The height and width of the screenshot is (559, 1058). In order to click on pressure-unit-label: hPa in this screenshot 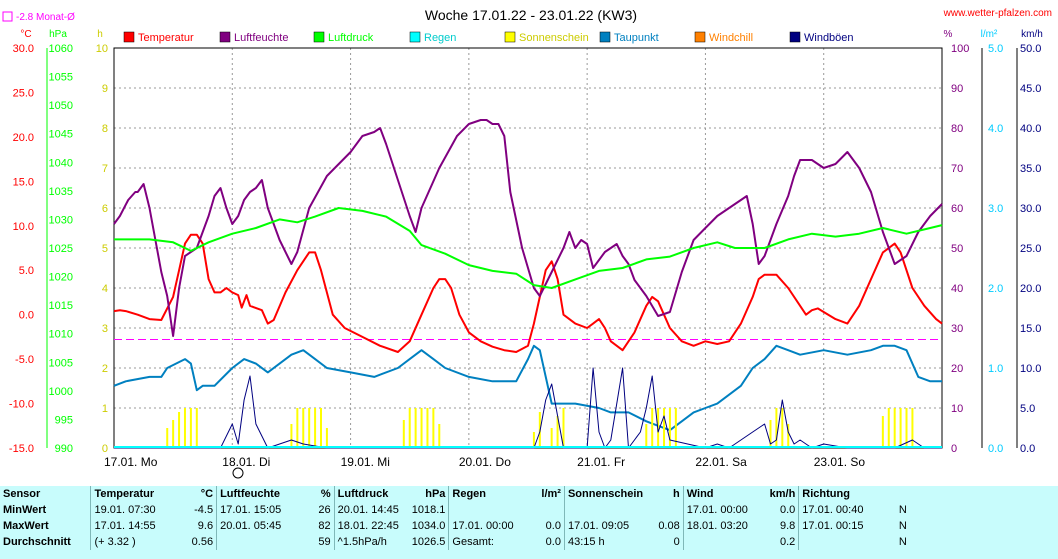, I will do `click(58, 34)`.